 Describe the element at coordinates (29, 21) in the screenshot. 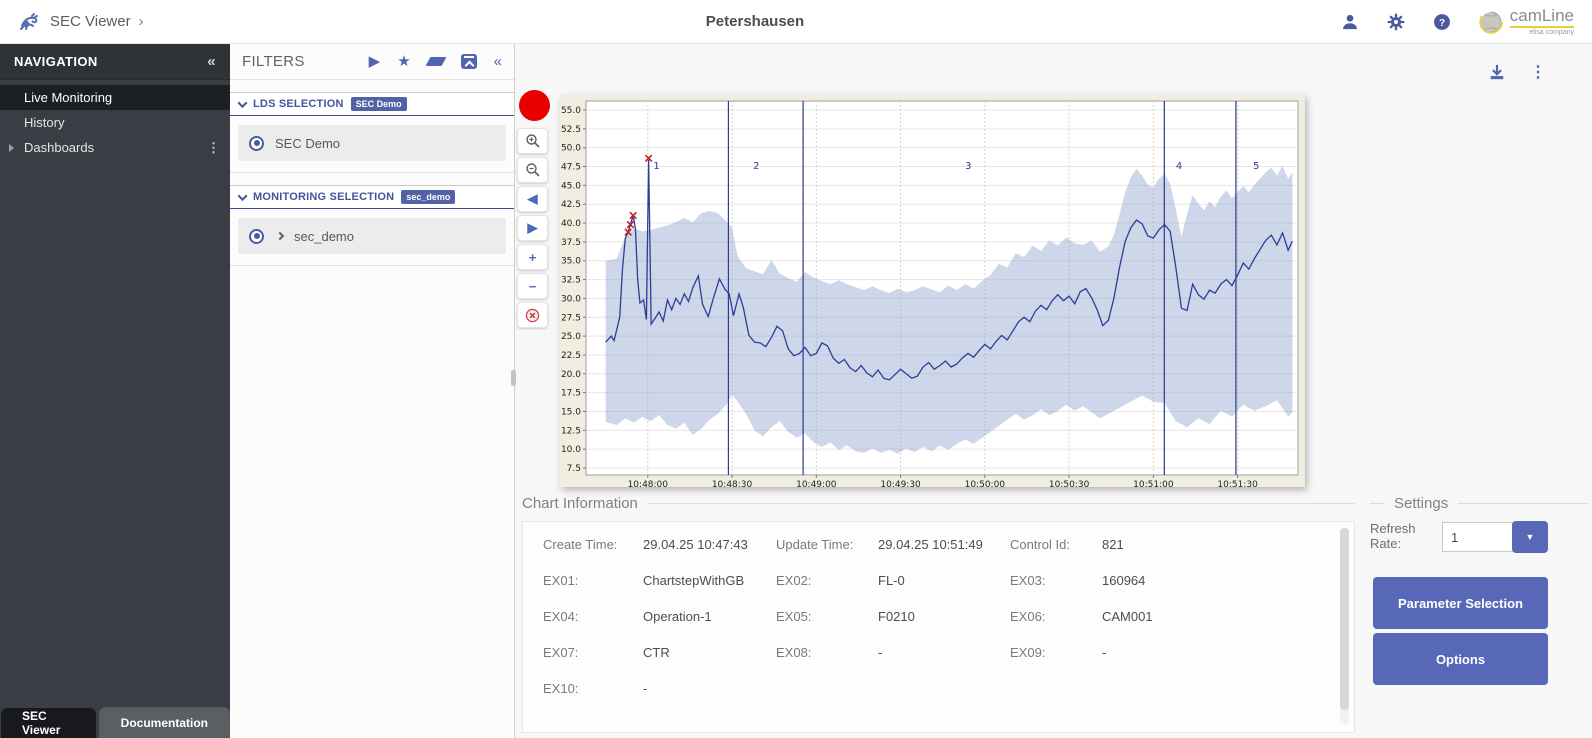

I see `app-logo-icon` at that location.